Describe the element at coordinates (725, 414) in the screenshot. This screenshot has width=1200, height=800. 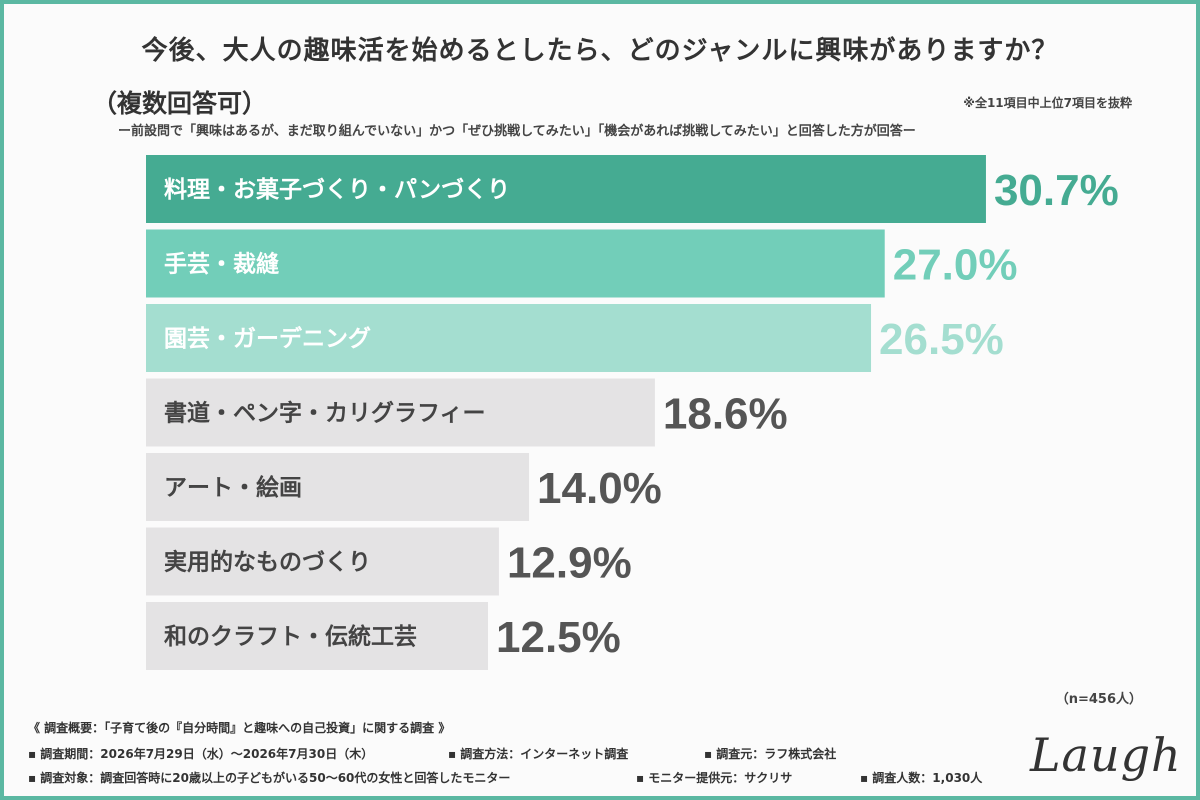
I see `value-label: 18.6%` at that location.